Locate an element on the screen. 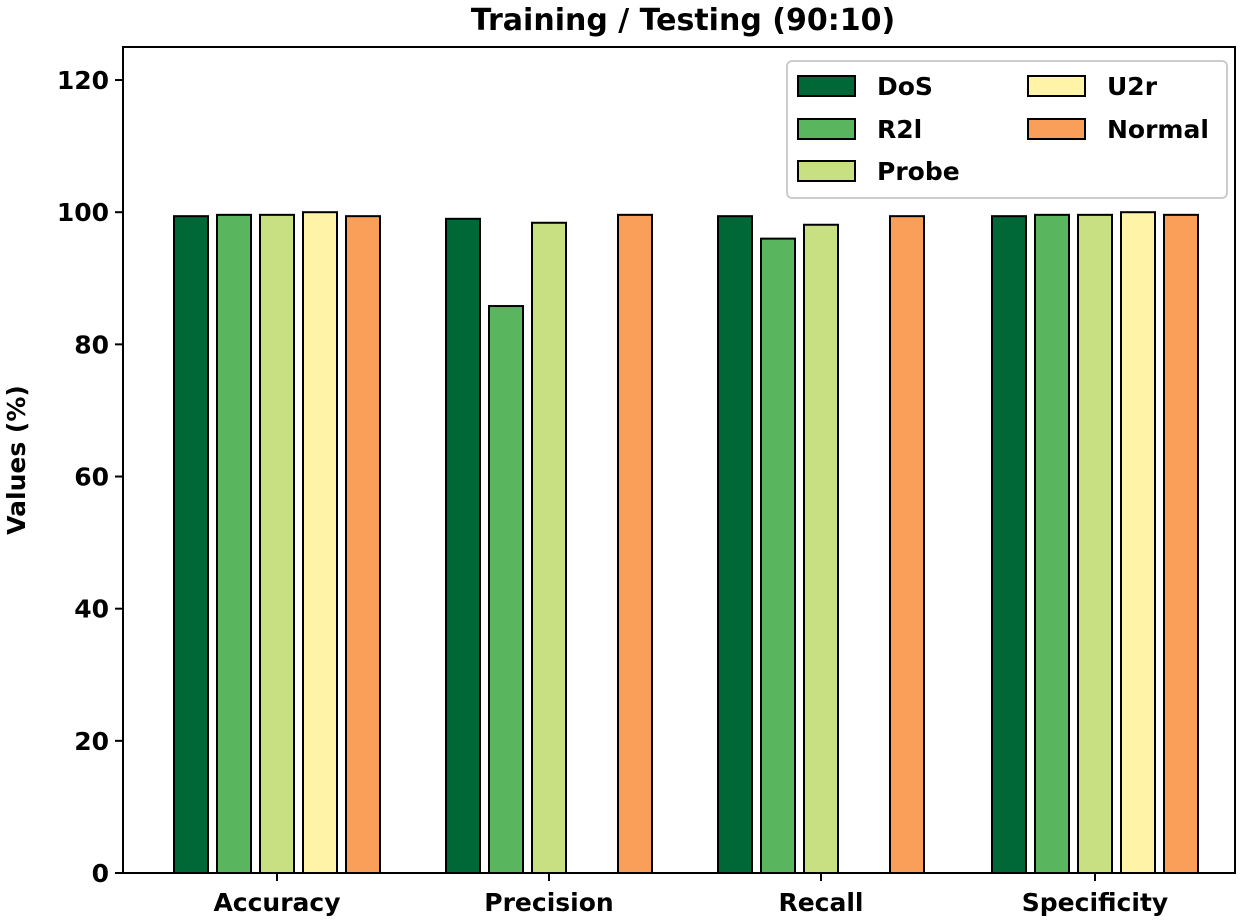  bar-dos-specificity is located at coordinates (1009, 544).